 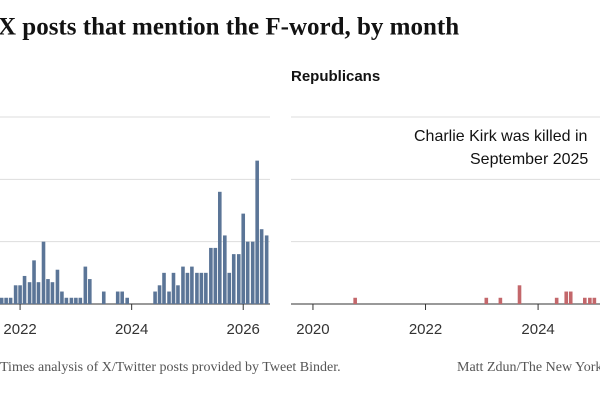 I want to click on x-tick-label: 2020, so click(x=312, y=329).